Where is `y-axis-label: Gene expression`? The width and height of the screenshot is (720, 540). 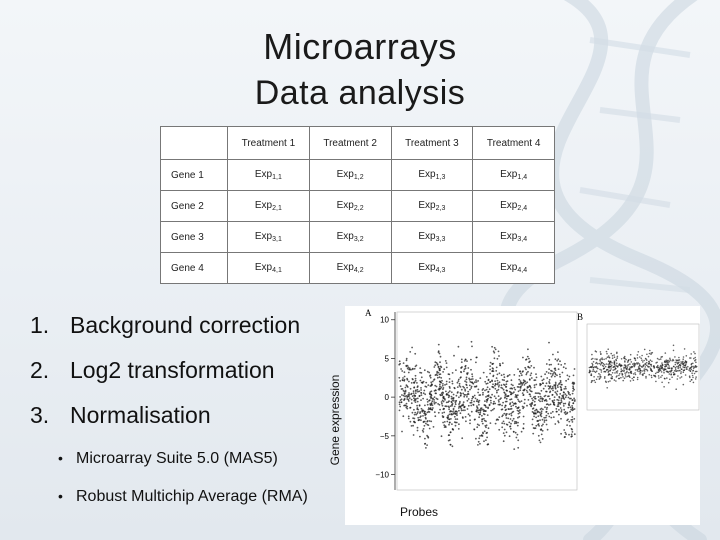
y-axis-label: Gene expression is located at coordinates (335, 420).